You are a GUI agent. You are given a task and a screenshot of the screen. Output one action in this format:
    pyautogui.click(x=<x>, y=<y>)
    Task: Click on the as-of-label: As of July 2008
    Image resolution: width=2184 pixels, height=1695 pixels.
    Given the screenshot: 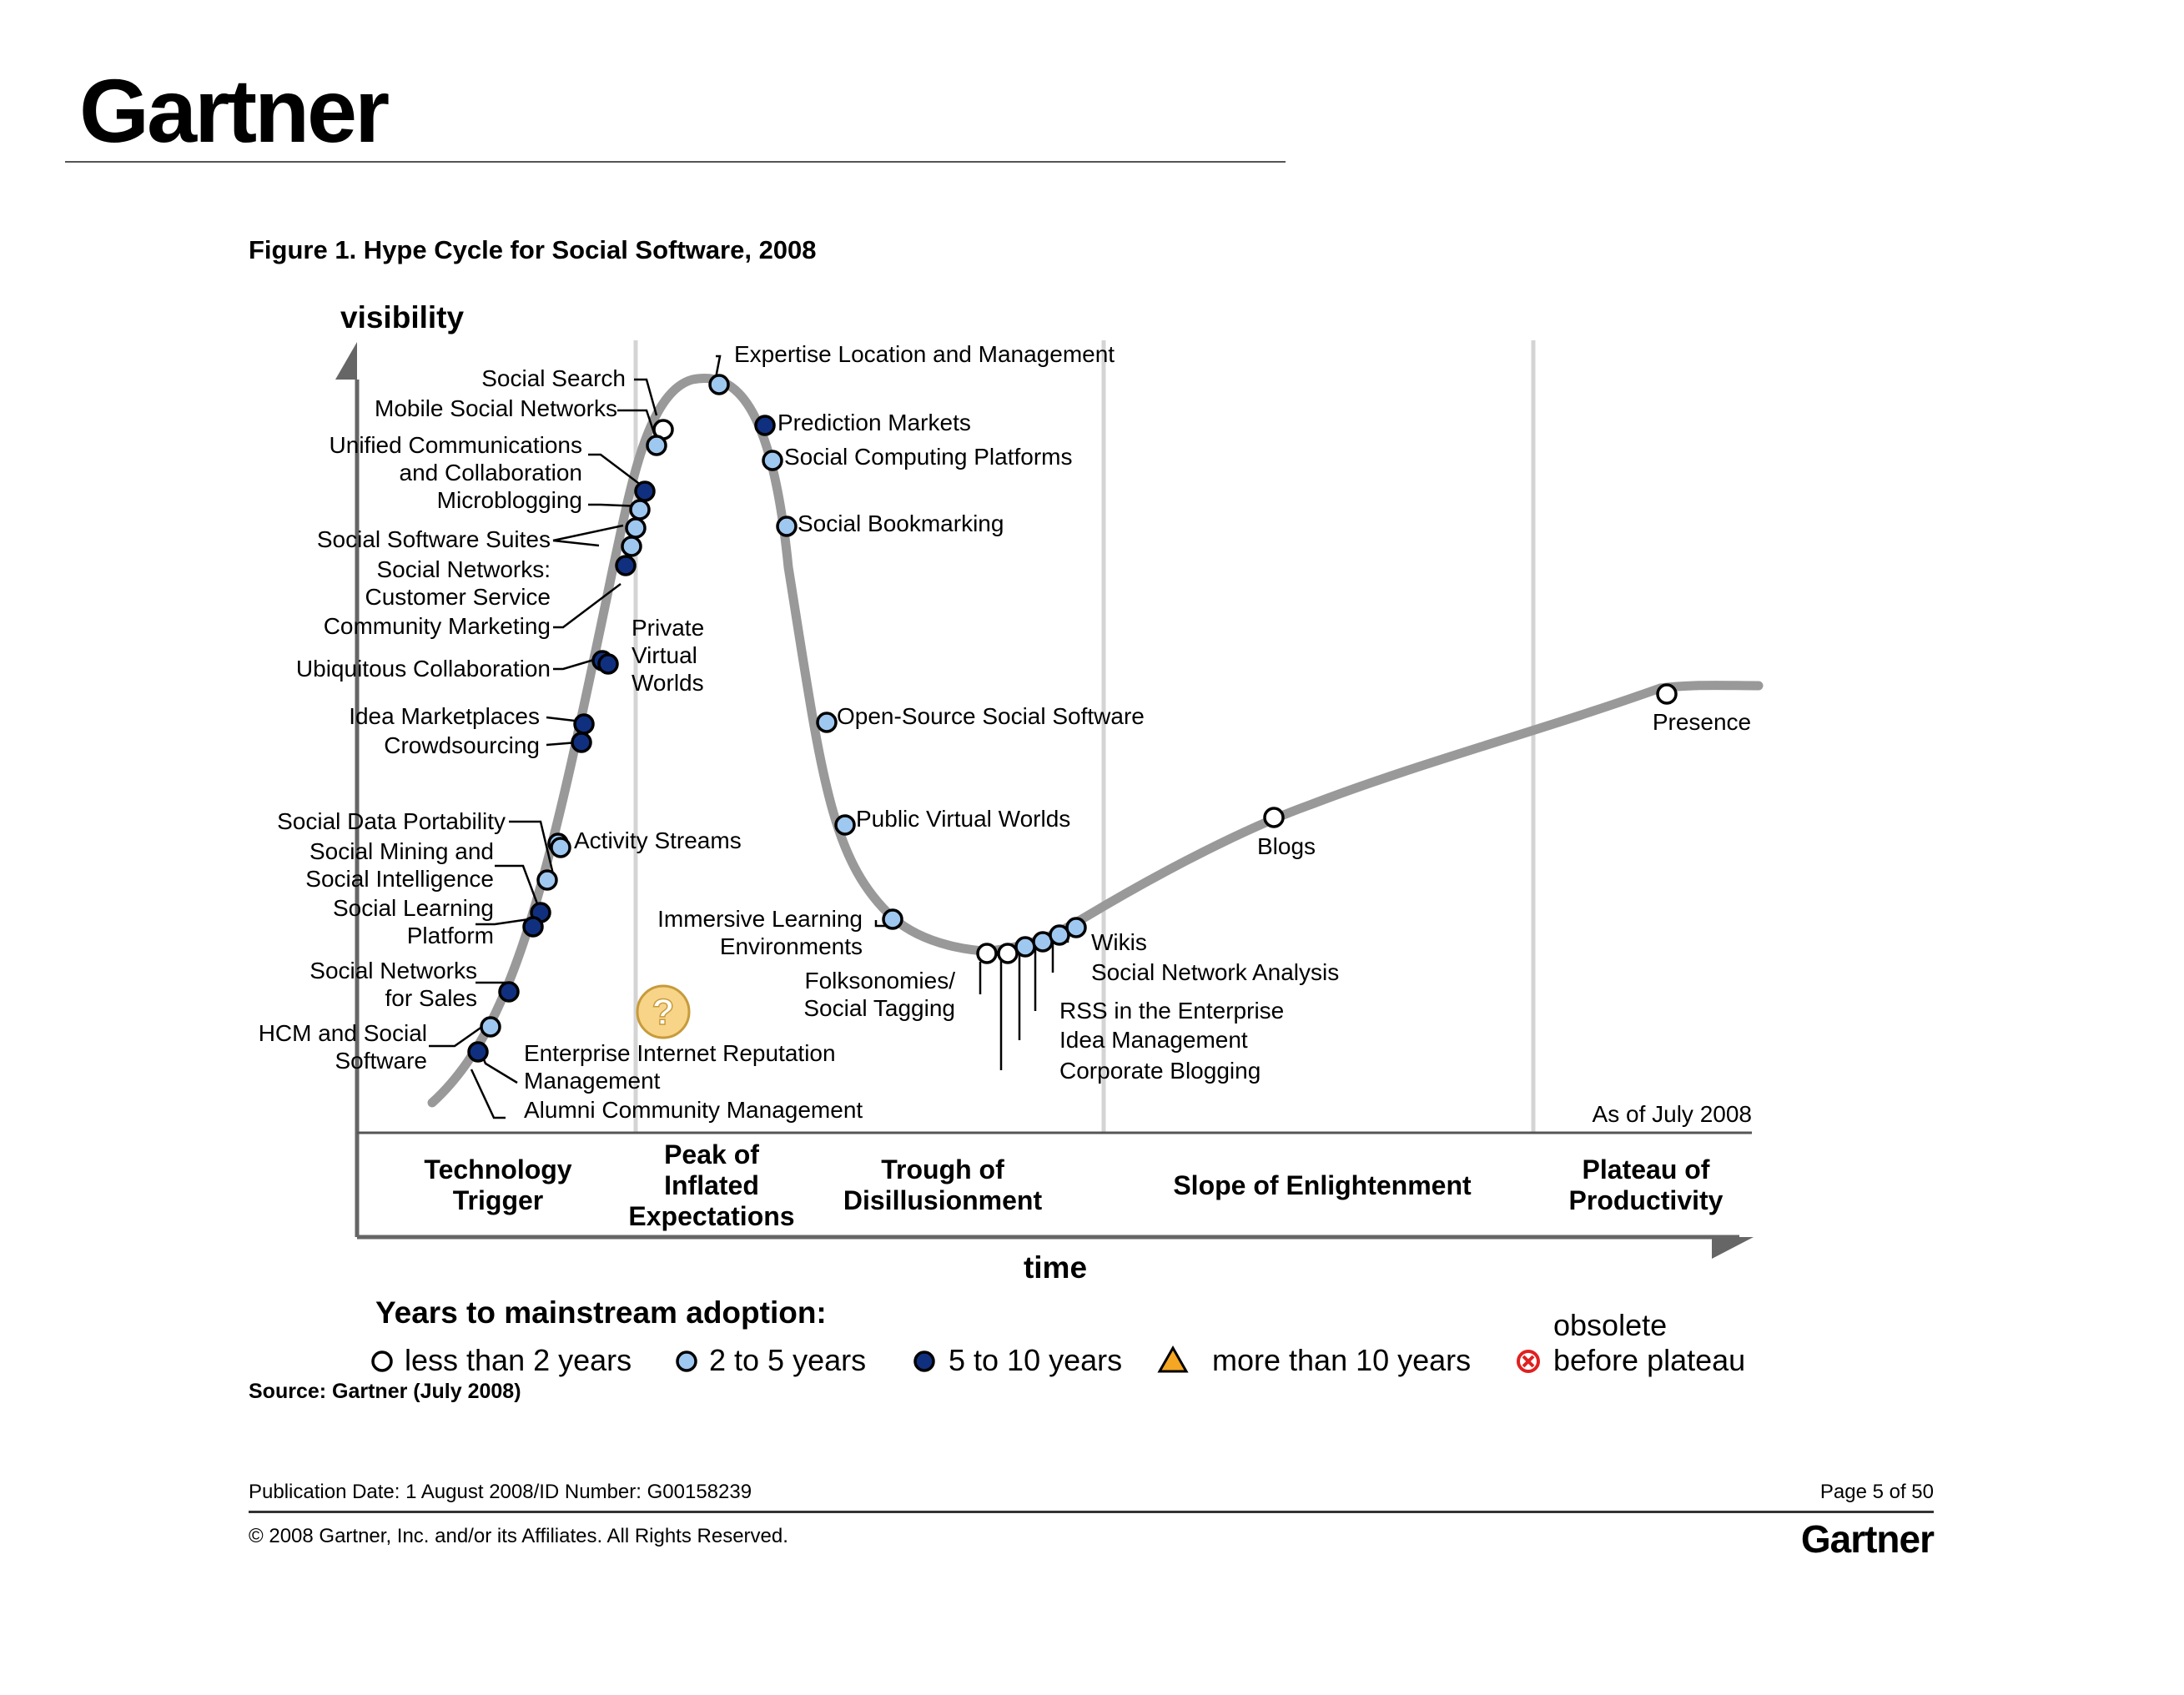 What is the action you would take?
    pyautogui.click(x=1672, y=1114)
    